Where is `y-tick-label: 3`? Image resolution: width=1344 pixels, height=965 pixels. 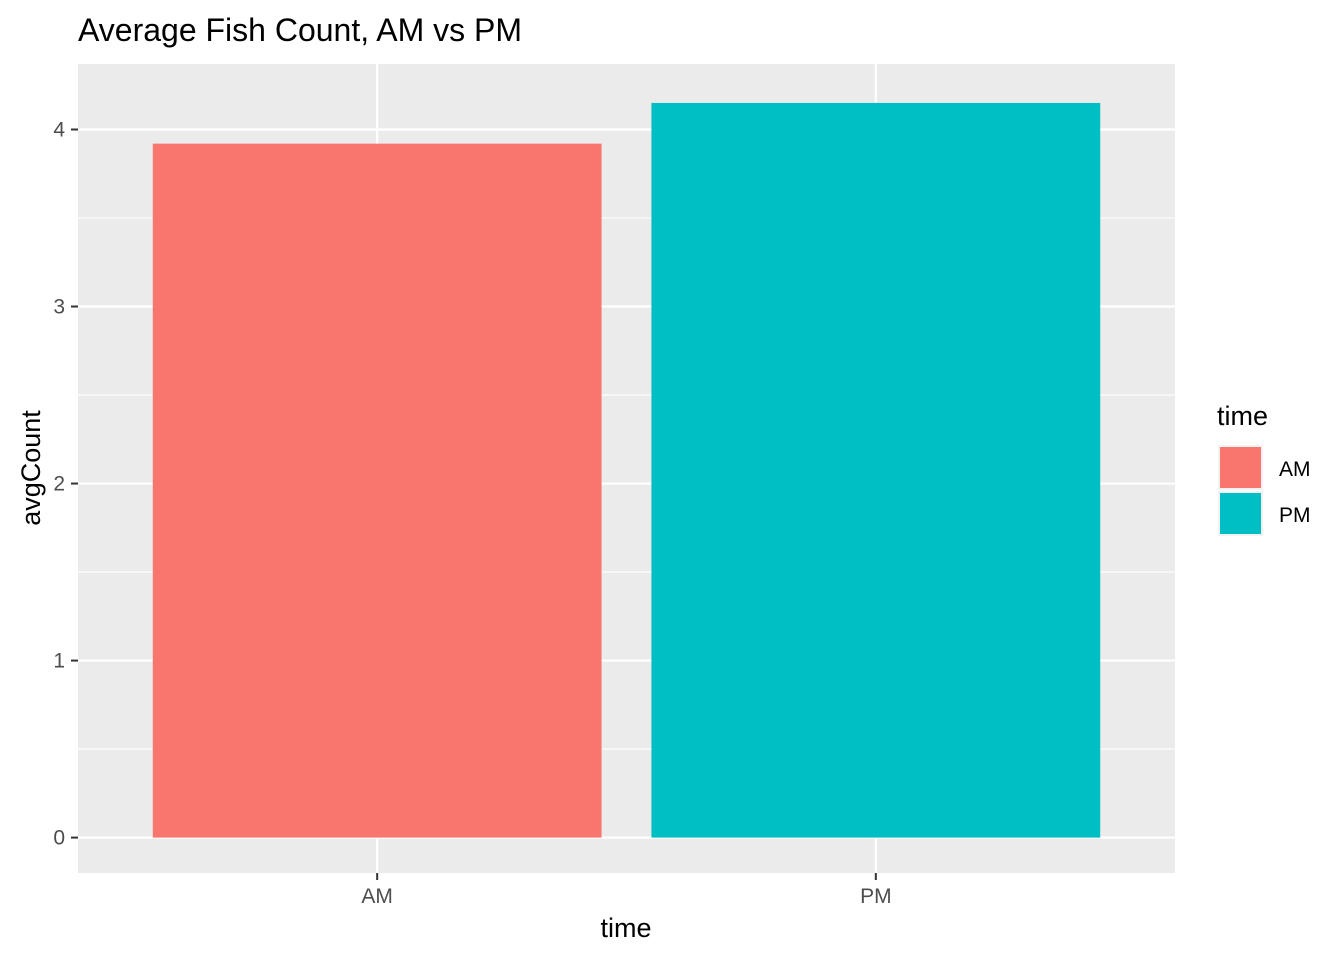
y-tick-label: 3 is located at coordinates (59, 307).